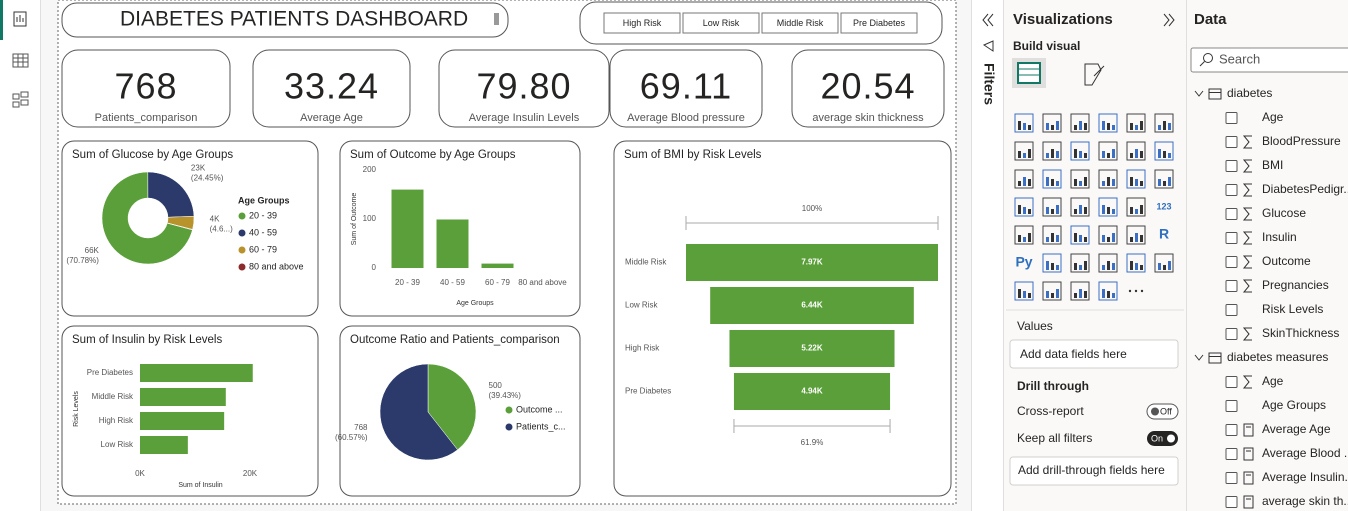  Describe the element at coordinates (1073, 354) in the screenshot. I see `values-placeholder: Add data fields here` at that location.